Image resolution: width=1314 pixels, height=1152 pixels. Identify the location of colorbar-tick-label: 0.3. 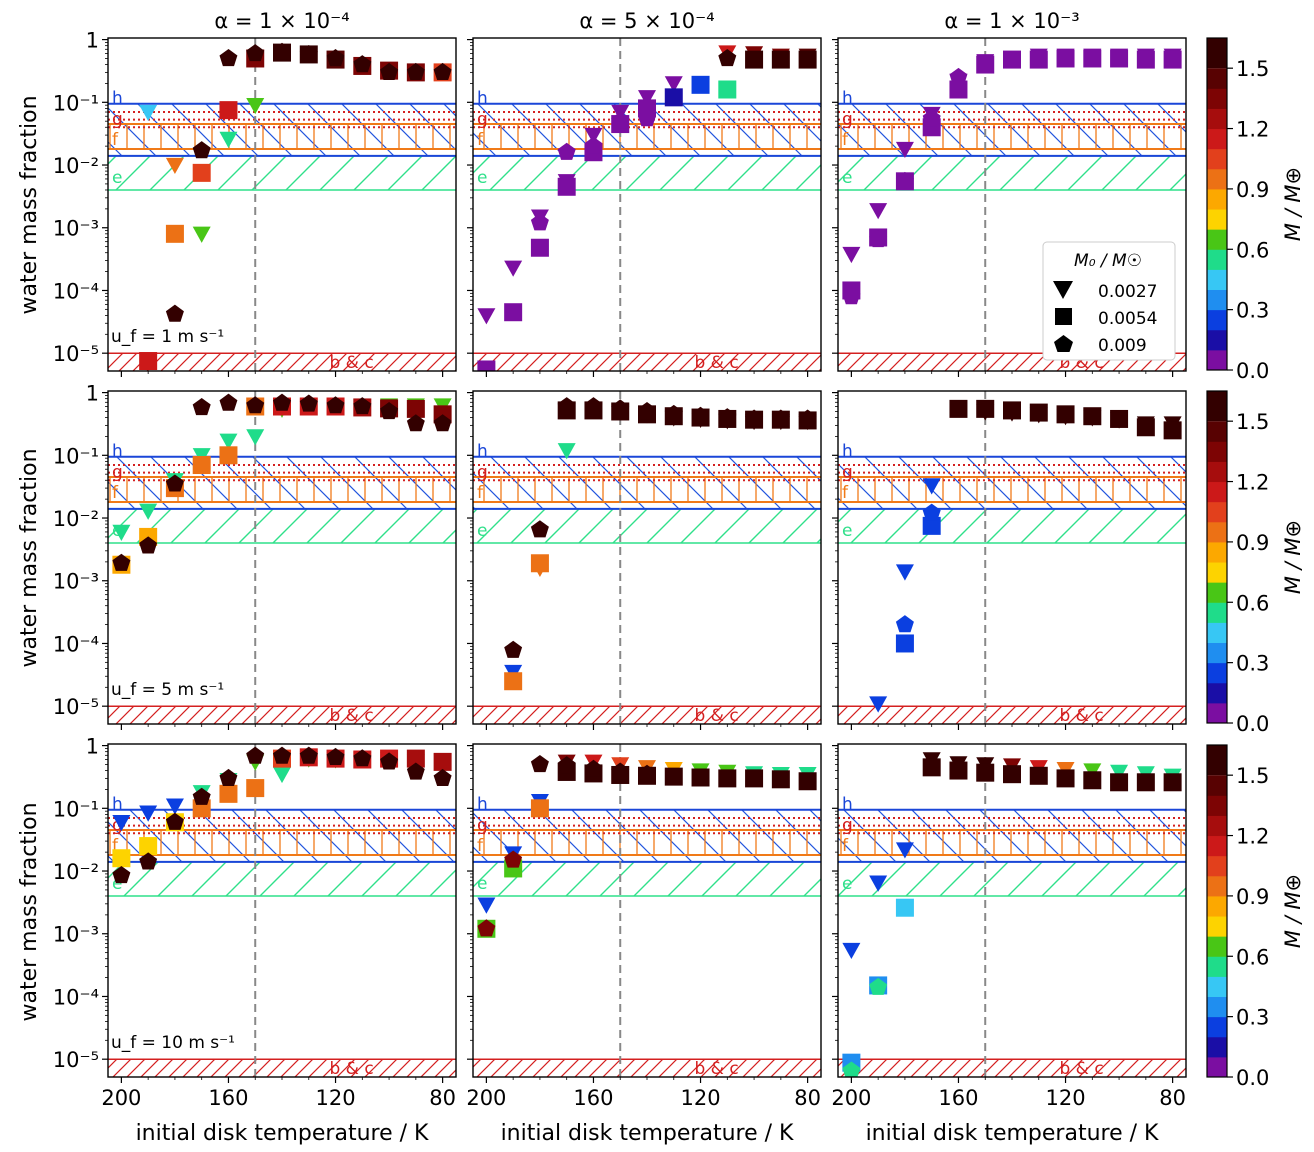
(1252, 311).